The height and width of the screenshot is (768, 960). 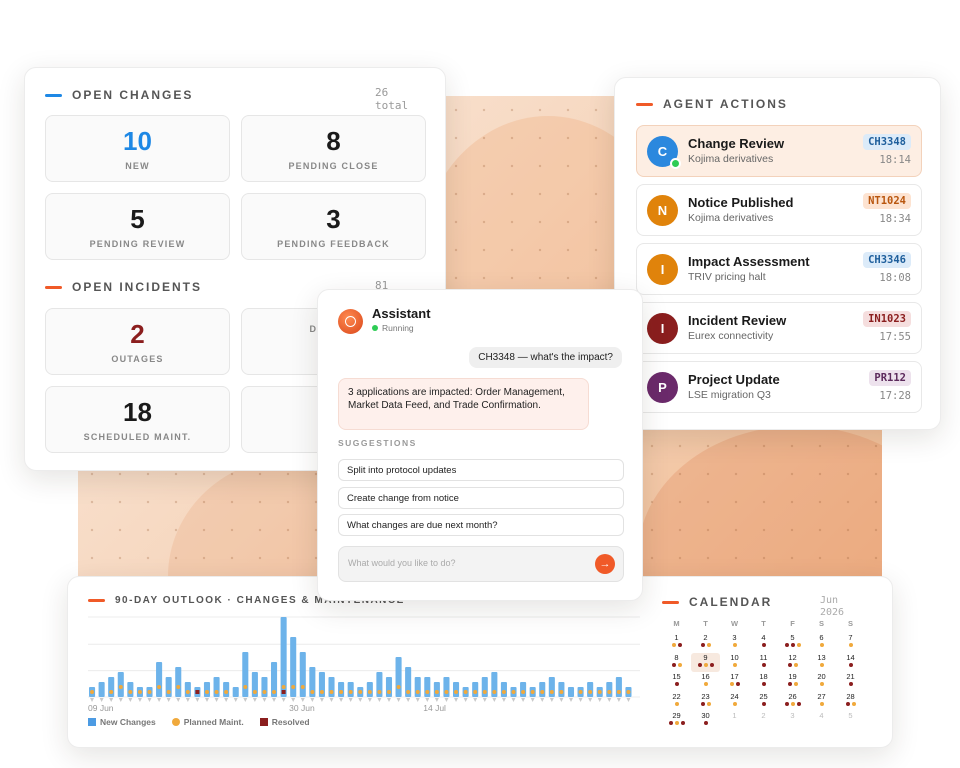 I want to click on changes-tile: 10 NEW, so click(x=137, y=148).